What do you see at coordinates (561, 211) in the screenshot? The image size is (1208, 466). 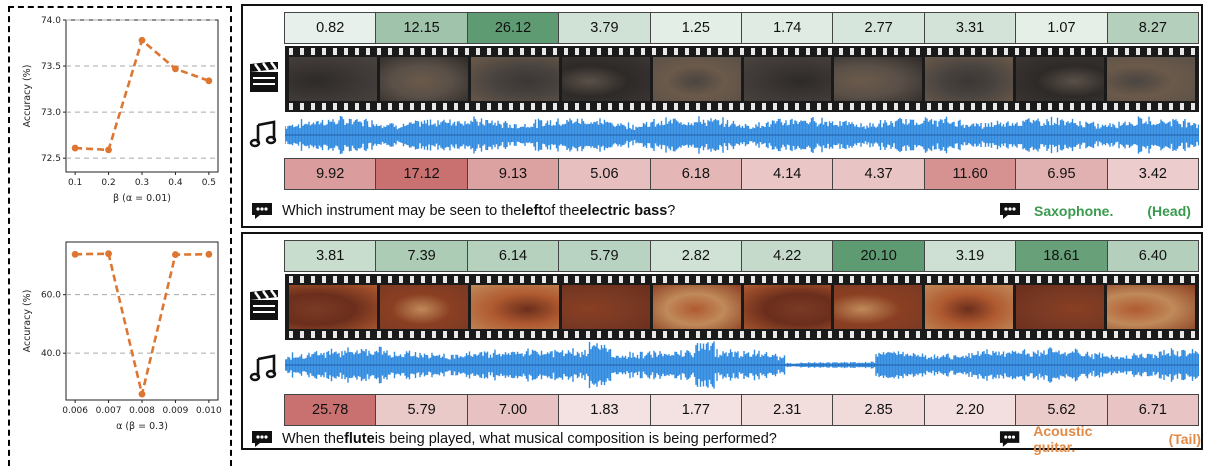 I see `question-text-mid: of the` at bounding box center [561, 211].